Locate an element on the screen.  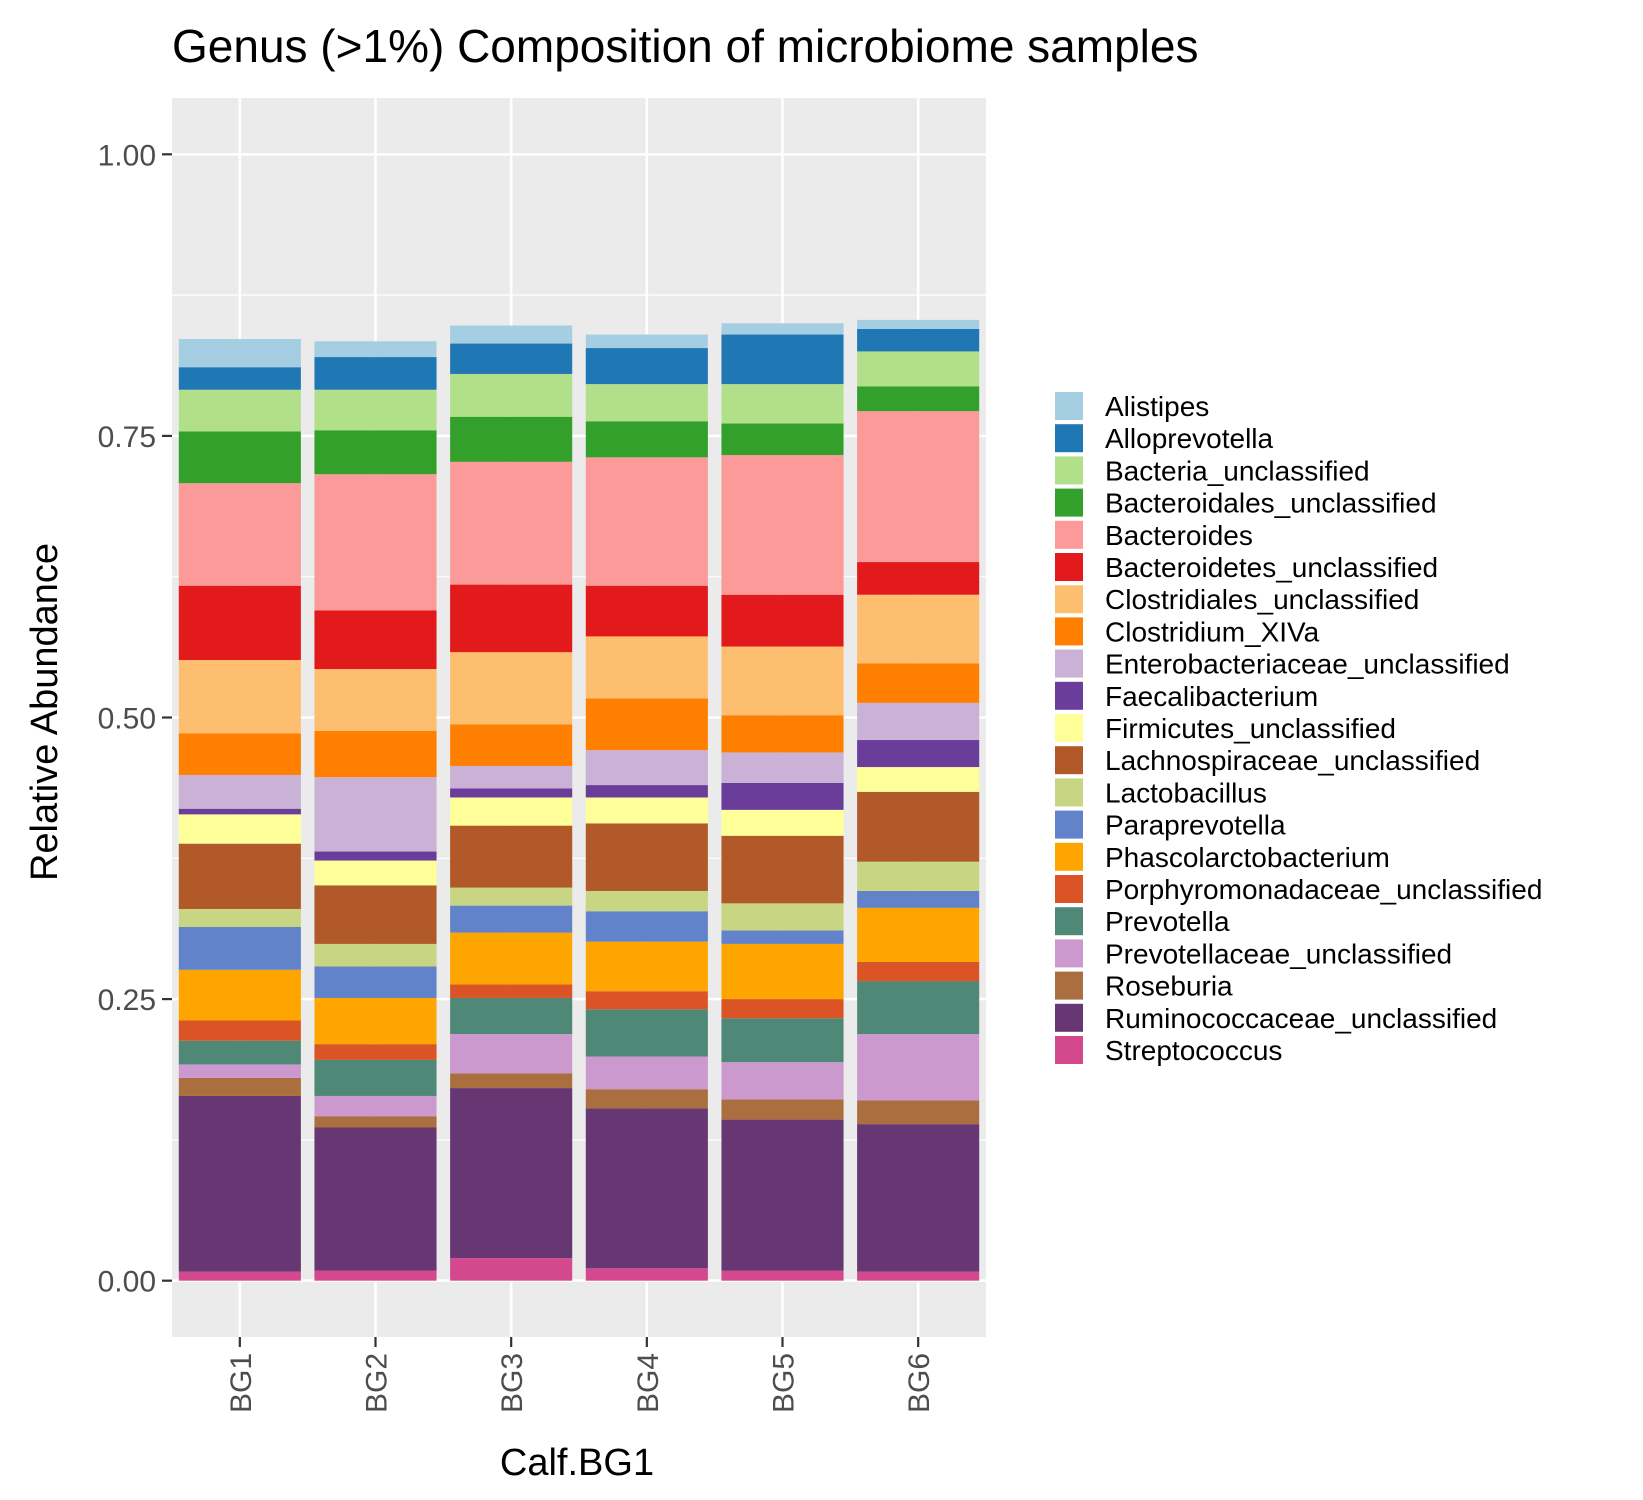
x-tick-label: BG6 is located at coordinates (919, 1383).